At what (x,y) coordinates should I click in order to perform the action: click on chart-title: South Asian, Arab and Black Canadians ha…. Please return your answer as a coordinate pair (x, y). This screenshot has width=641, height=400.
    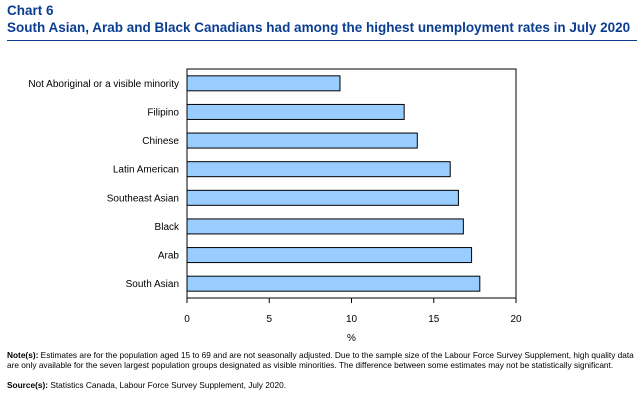
    Looking at the image, I should click on (319, 27).